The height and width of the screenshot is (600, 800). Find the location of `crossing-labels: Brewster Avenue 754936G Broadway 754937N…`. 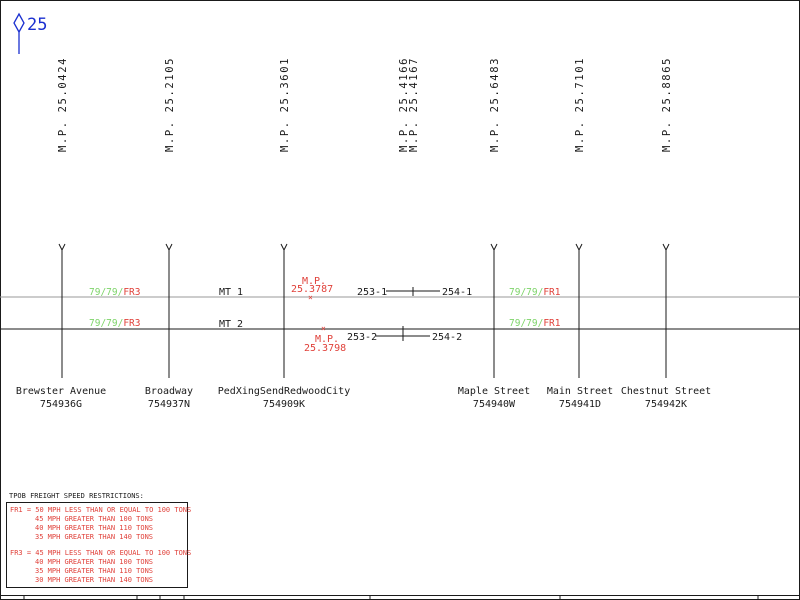

crossing-labels: Brewster Avenue 754936G Broadway 754937N… is located at coordinates (363, 398).